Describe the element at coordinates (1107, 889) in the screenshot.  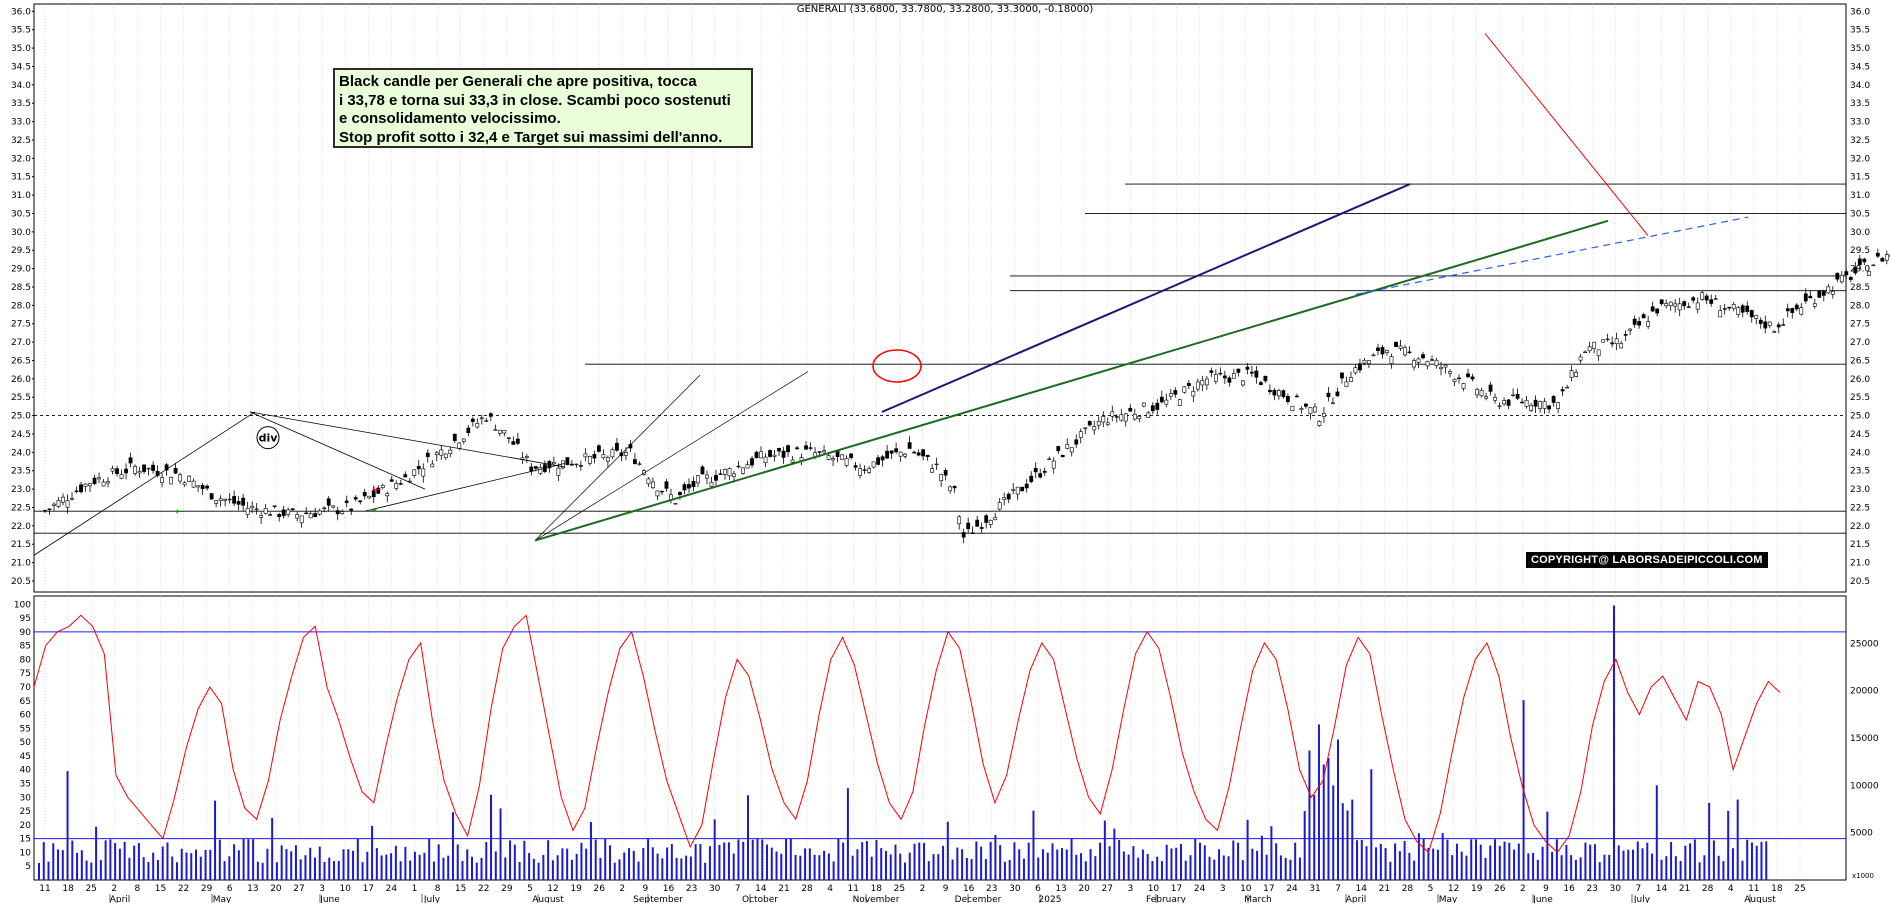
I see `x-day-label: 27` at that location.